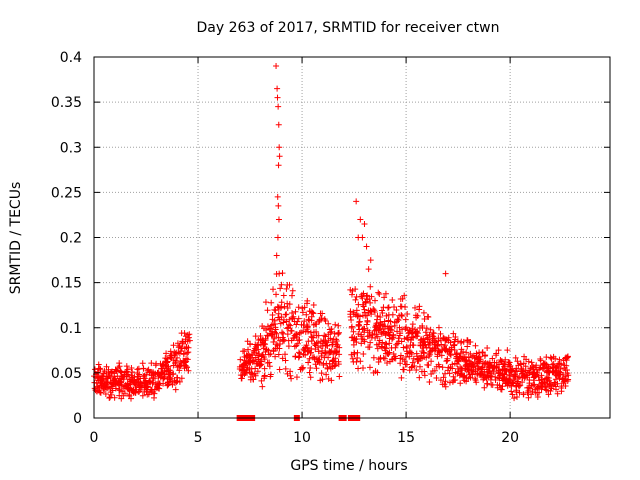  I want to click on y-tick-label: 0.3, so click(71, 148).